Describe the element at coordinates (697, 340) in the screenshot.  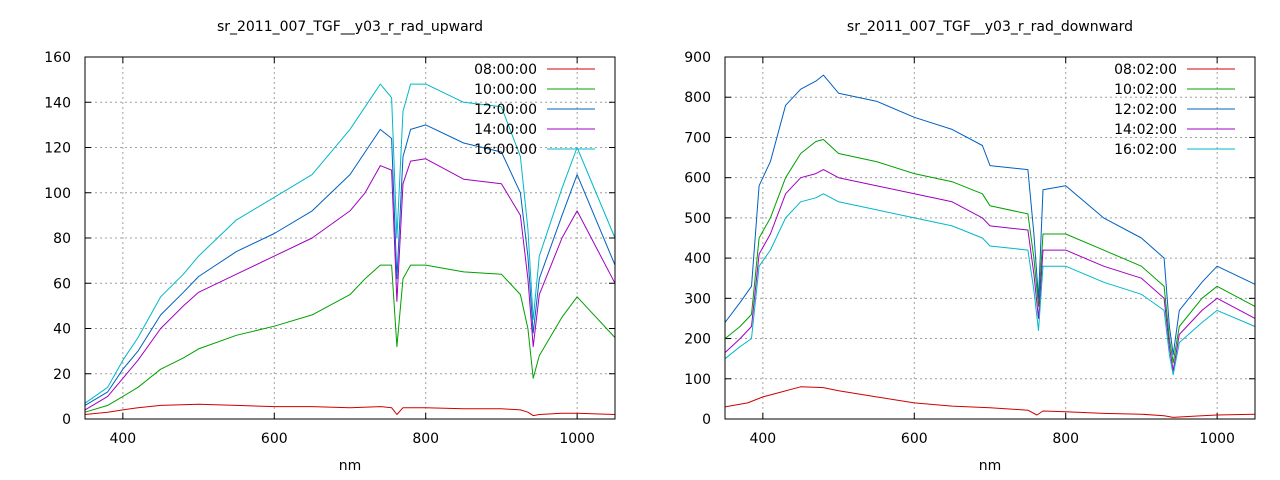
I see `y-tick-label: 200` at that location.